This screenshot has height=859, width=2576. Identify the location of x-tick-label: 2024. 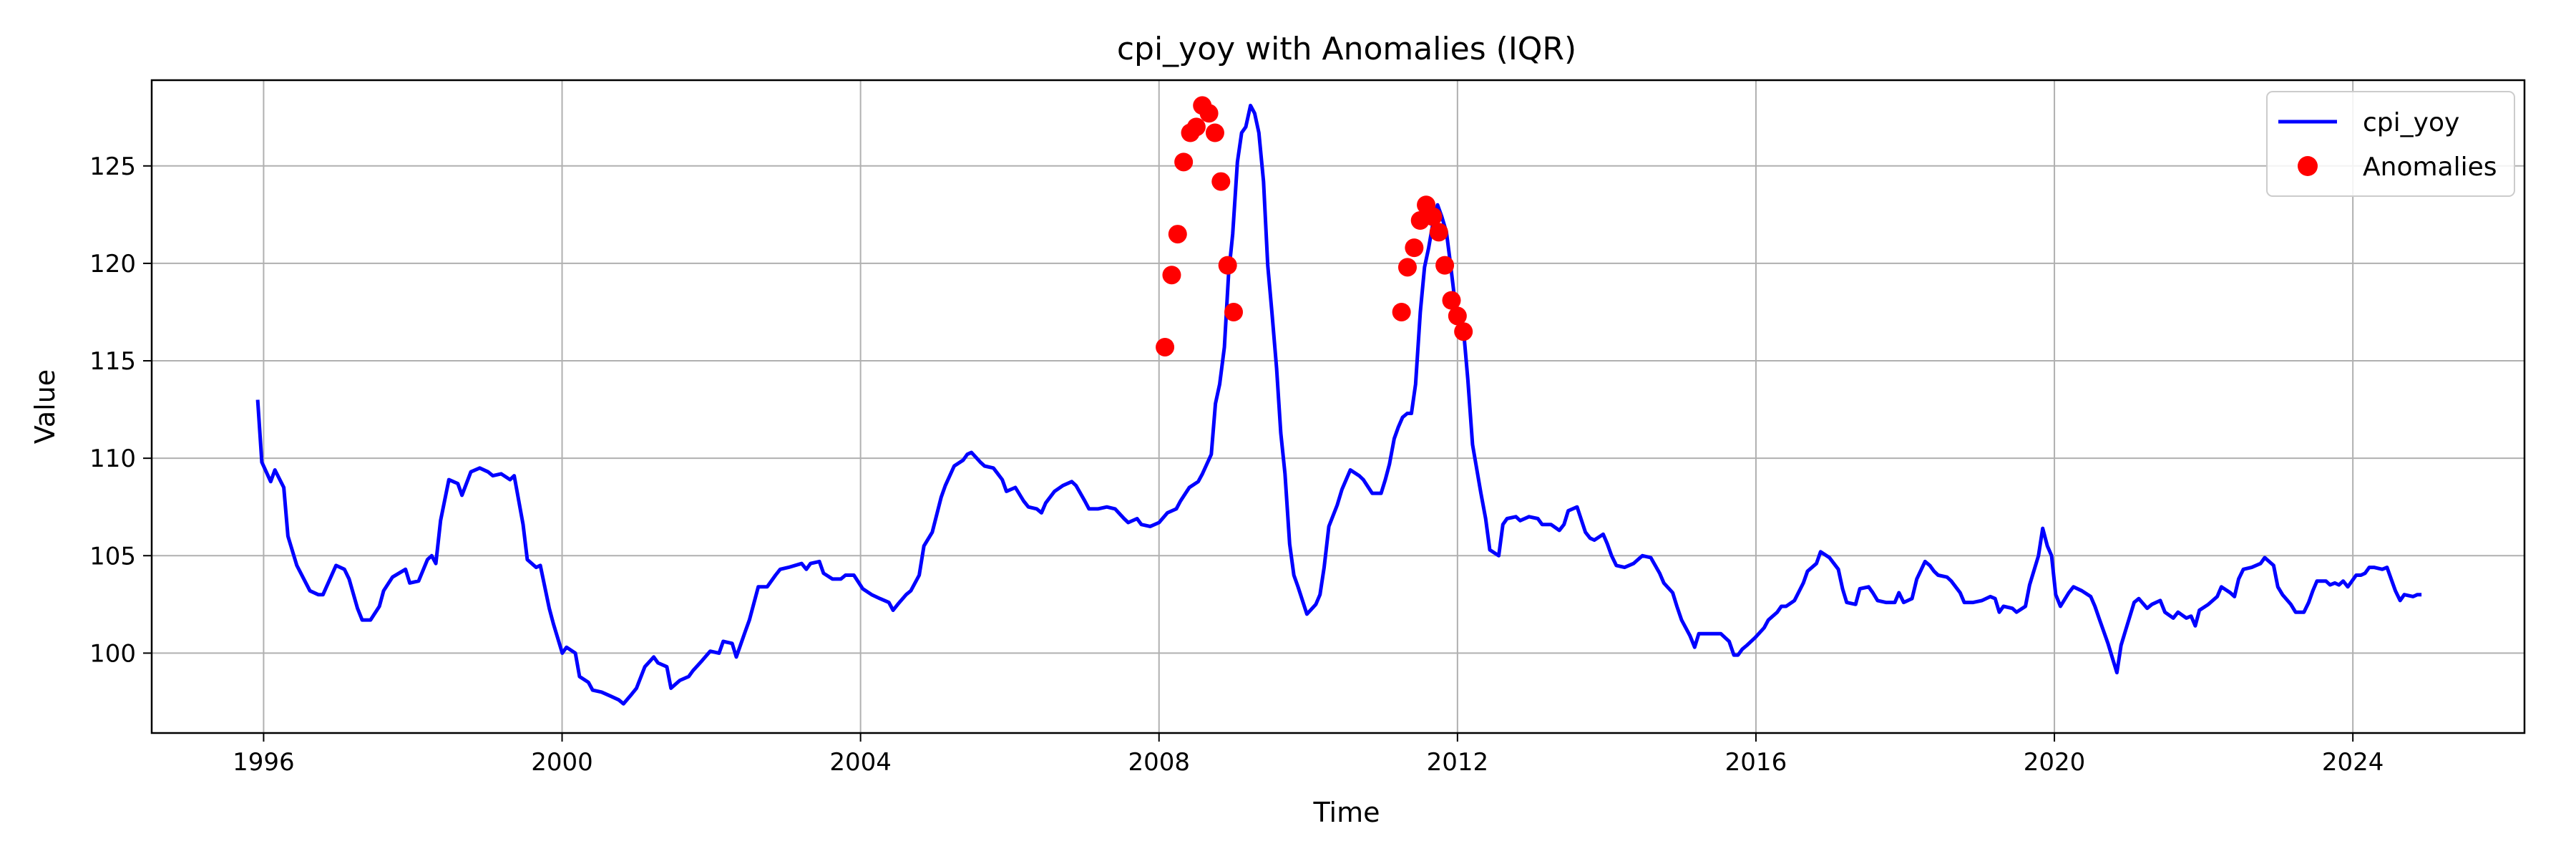
(2353, 762).